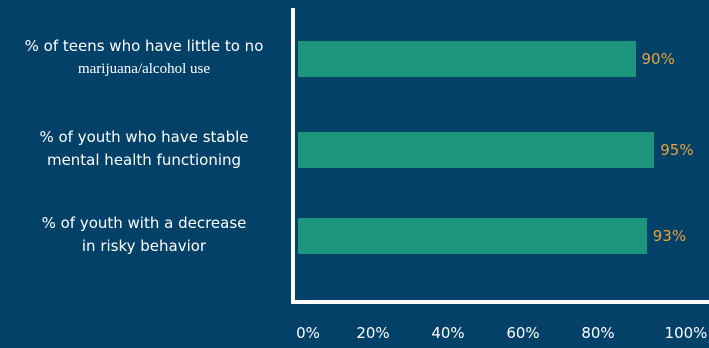 The height and width of the screenshot is (348, 709). What do you see at coordinates (144, 160) in the screenshot?
I see `category-label-line: mental health functioning` at bounding box center [144, 160].